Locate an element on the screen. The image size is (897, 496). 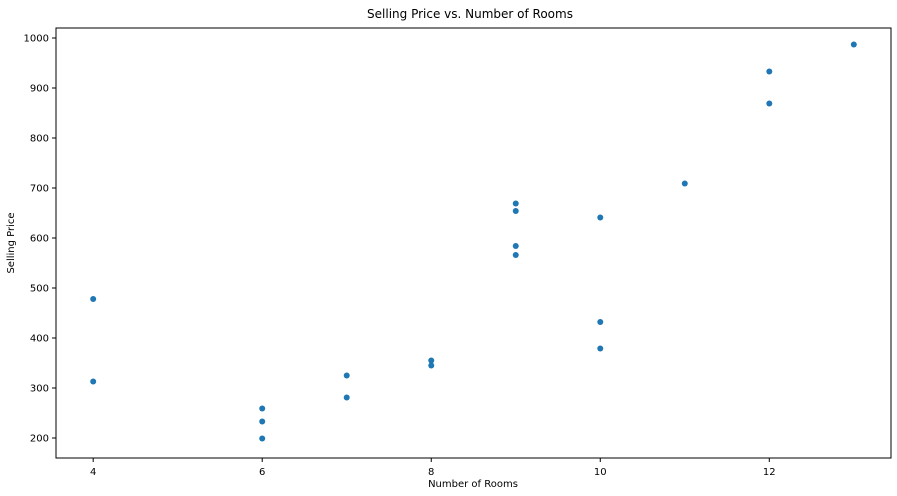
chart-title: Selling Price vs. Number of Rooms is located at coordinates (470, 14).